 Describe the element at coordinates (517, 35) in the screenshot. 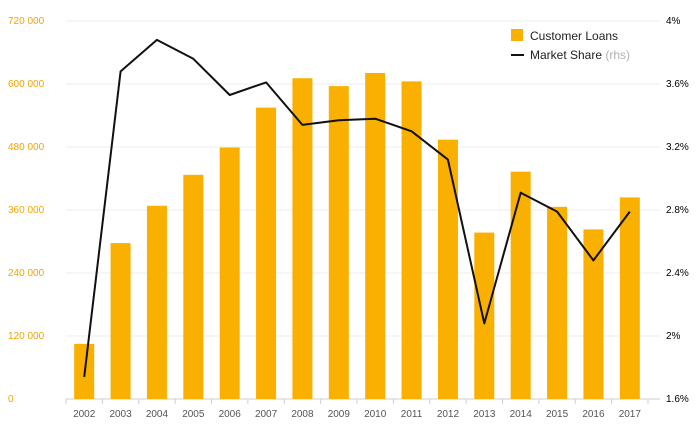

I see `legend-swatch-bar` at that location.